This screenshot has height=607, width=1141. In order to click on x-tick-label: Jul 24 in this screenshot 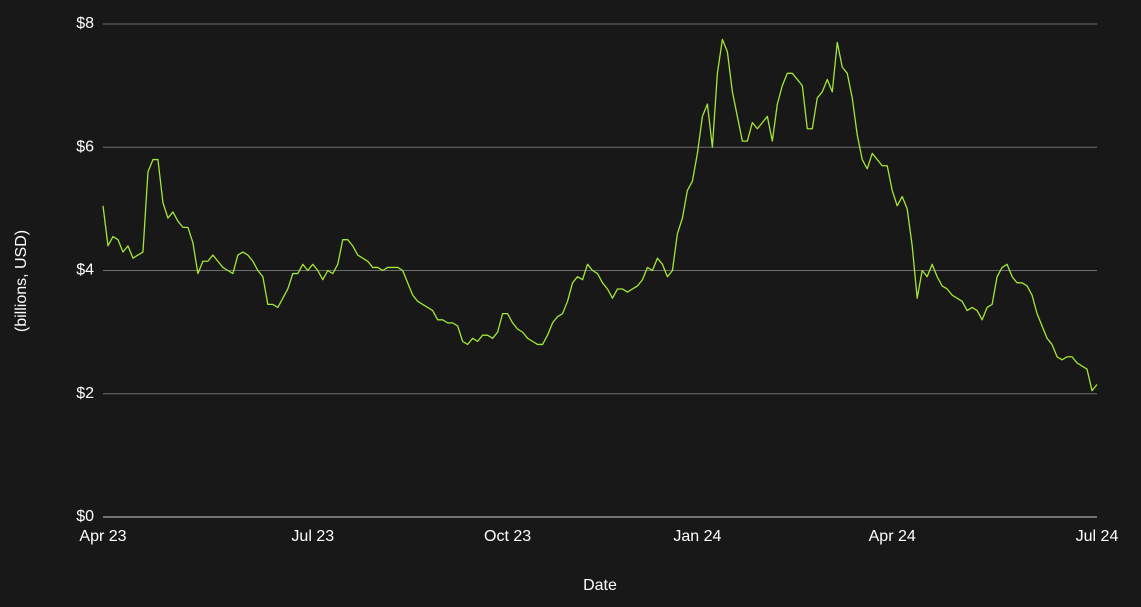, I will do `click(1097, 536)`.